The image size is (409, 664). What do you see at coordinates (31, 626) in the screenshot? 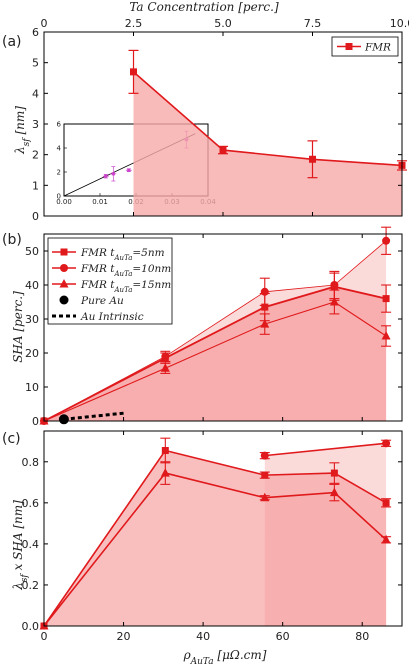
I see `y-tick-label: 0.0` at bounding box center [31, 626].